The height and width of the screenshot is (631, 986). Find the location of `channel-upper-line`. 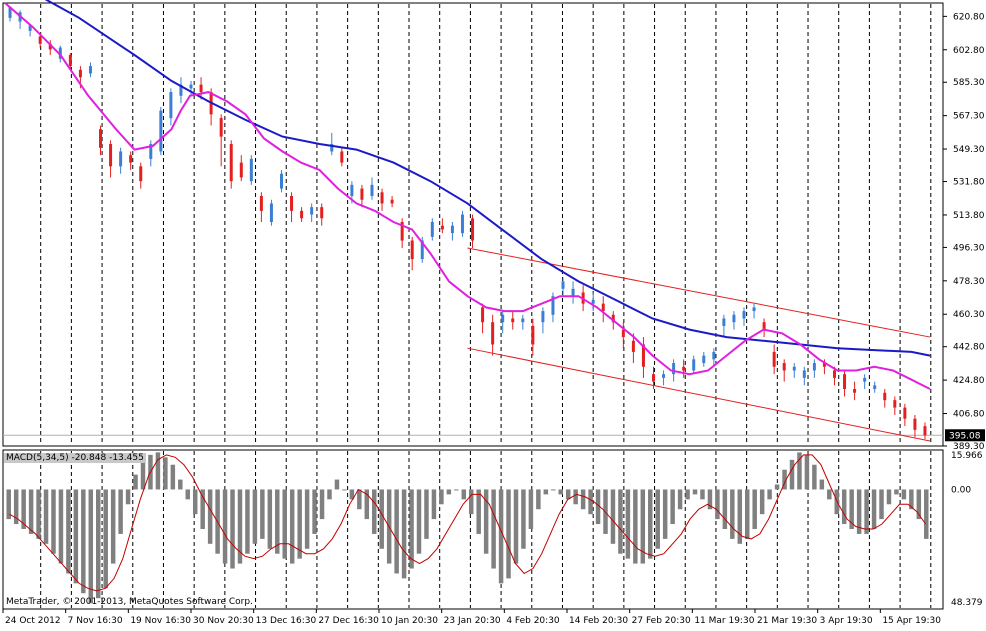

channel-upper-line is located at coordinates (699, 292).